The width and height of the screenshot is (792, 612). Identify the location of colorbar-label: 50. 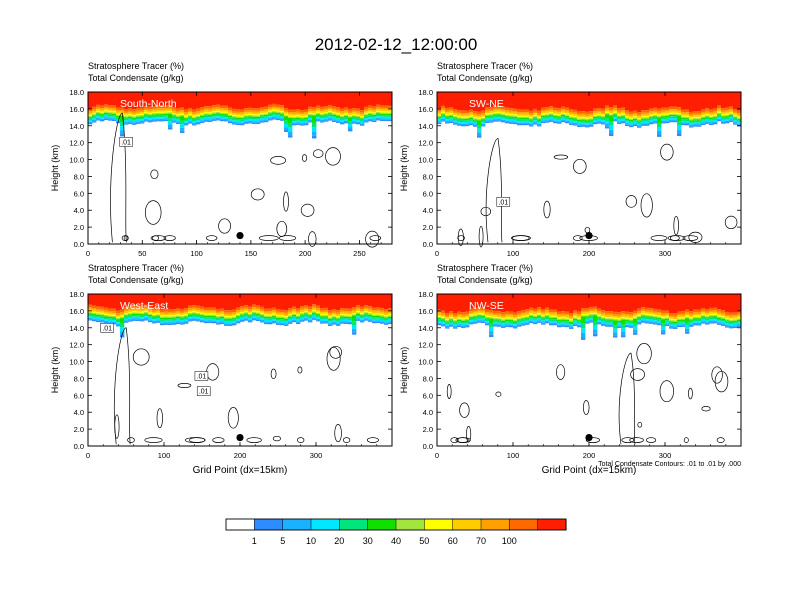
(424, 541).